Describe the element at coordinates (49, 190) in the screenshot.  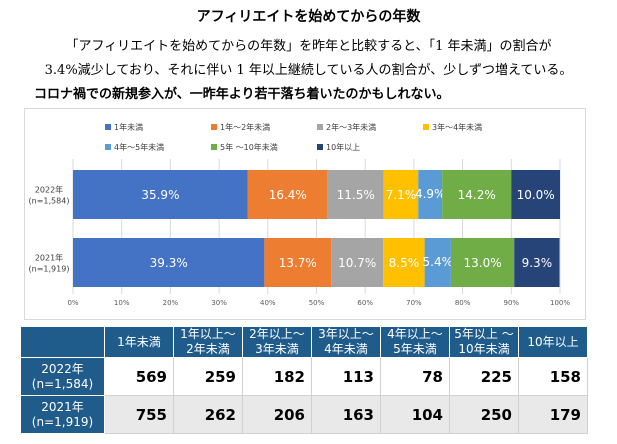
I see `category-label: 2022年` at that location.